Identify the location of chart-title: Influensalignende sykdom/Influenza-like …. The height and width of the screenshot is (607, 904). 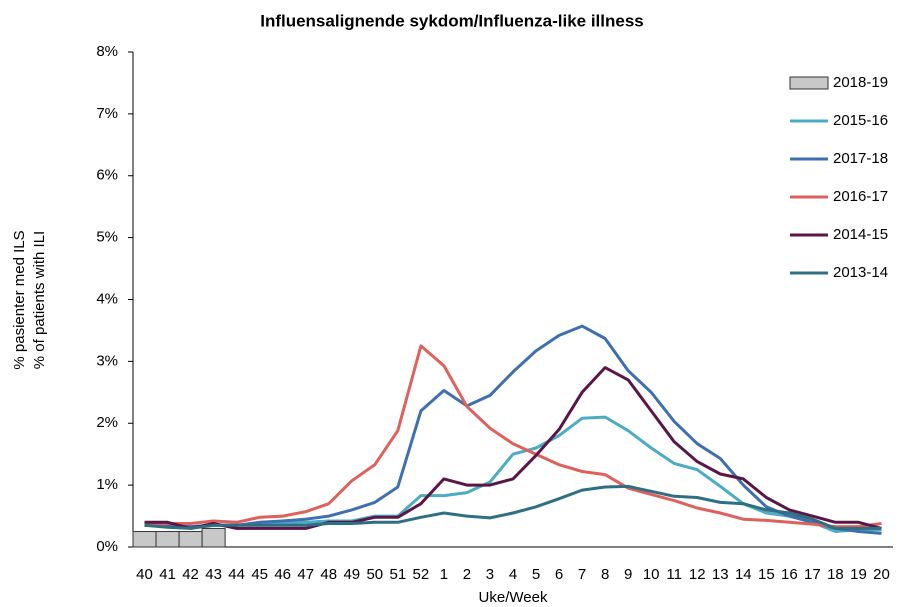
(452, 20).